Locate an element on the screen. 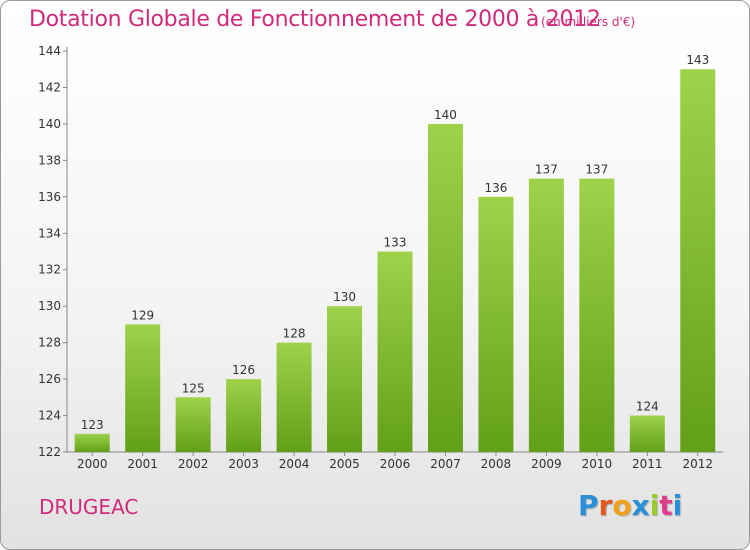 The image size is (750, 550). logo-letter: r is located at coordinates (605, 505).